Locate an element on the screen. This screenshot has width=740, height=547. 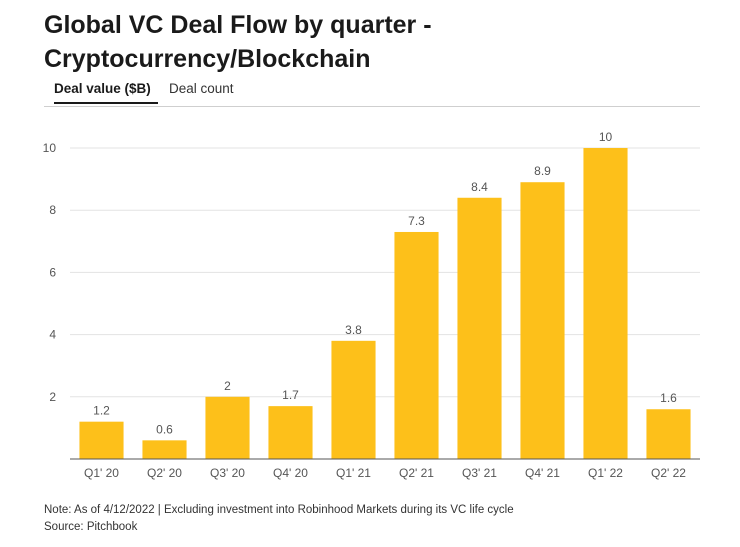
bar-value-label: 7.3 is located at coordinates (416, 221).